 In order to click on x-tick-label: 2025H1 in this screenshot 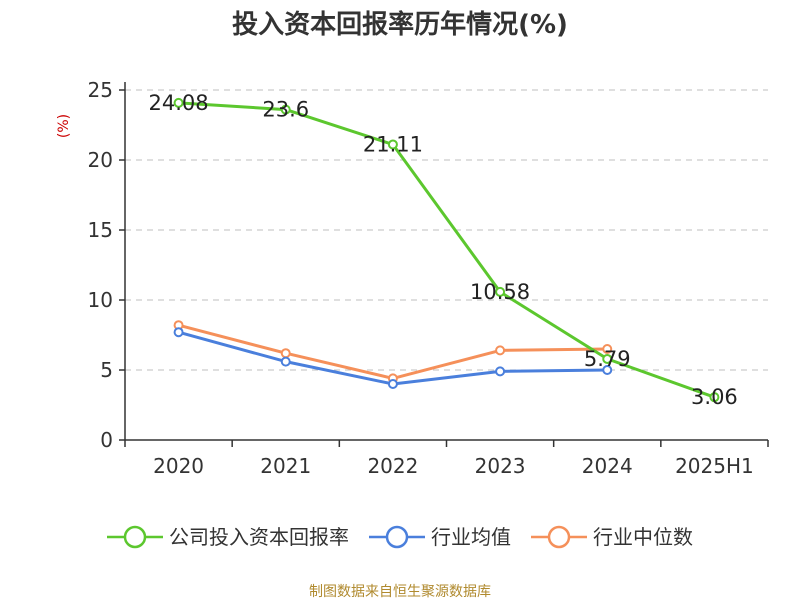, I will do `click(714, 466)`.